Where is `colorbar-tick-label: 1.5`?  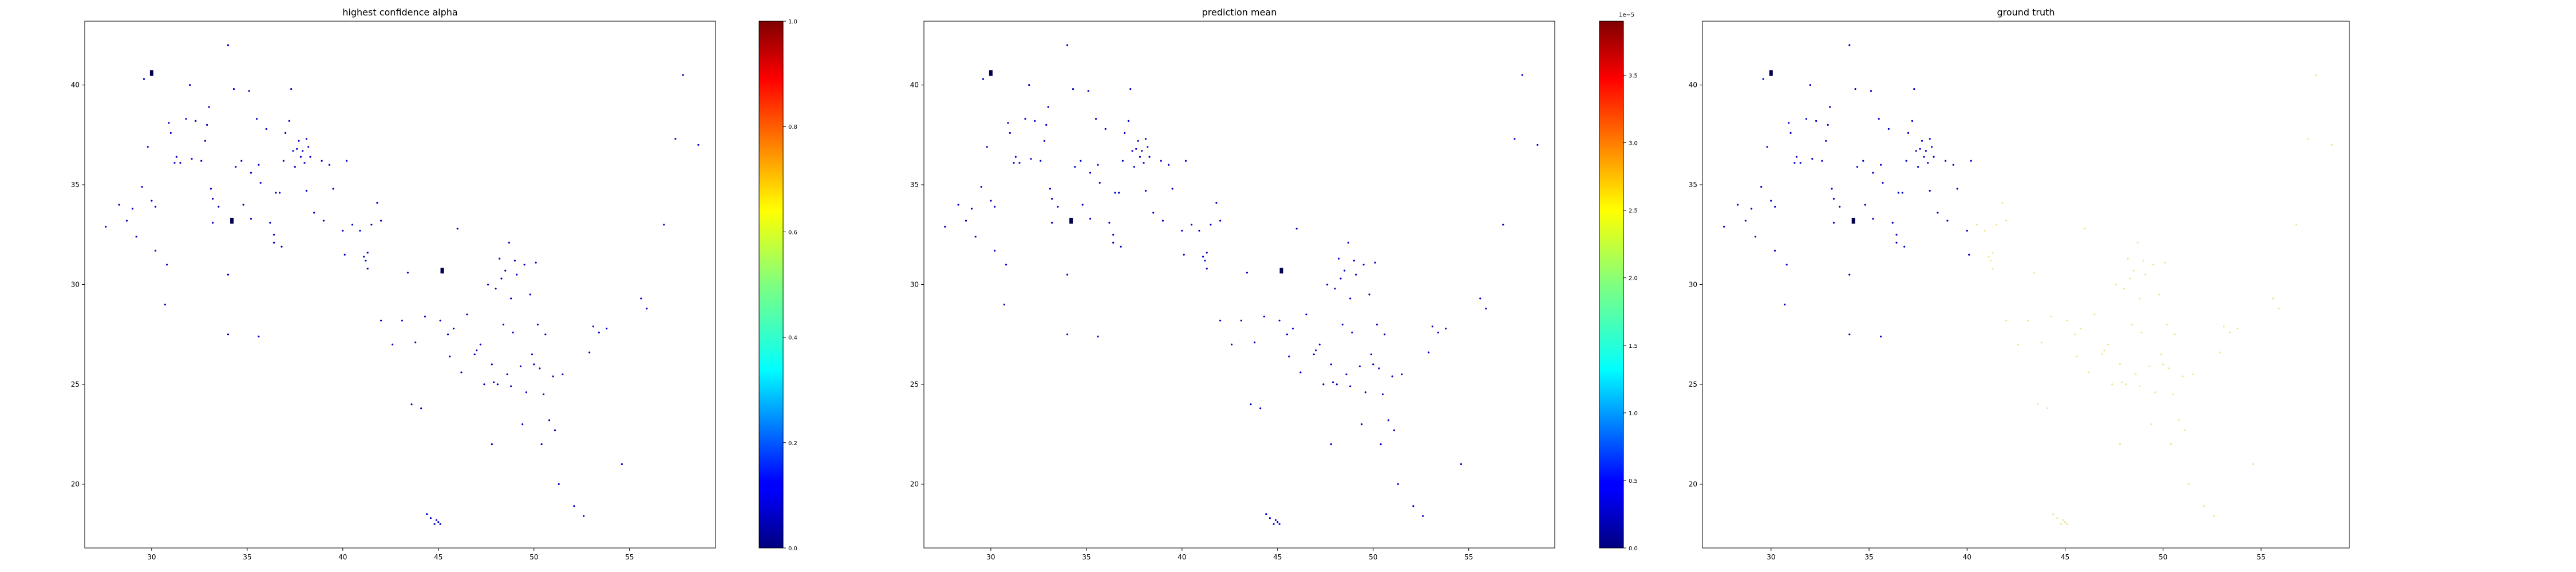
colorbar-tick-label: 1.5 is located at coordinates (1633, 346).